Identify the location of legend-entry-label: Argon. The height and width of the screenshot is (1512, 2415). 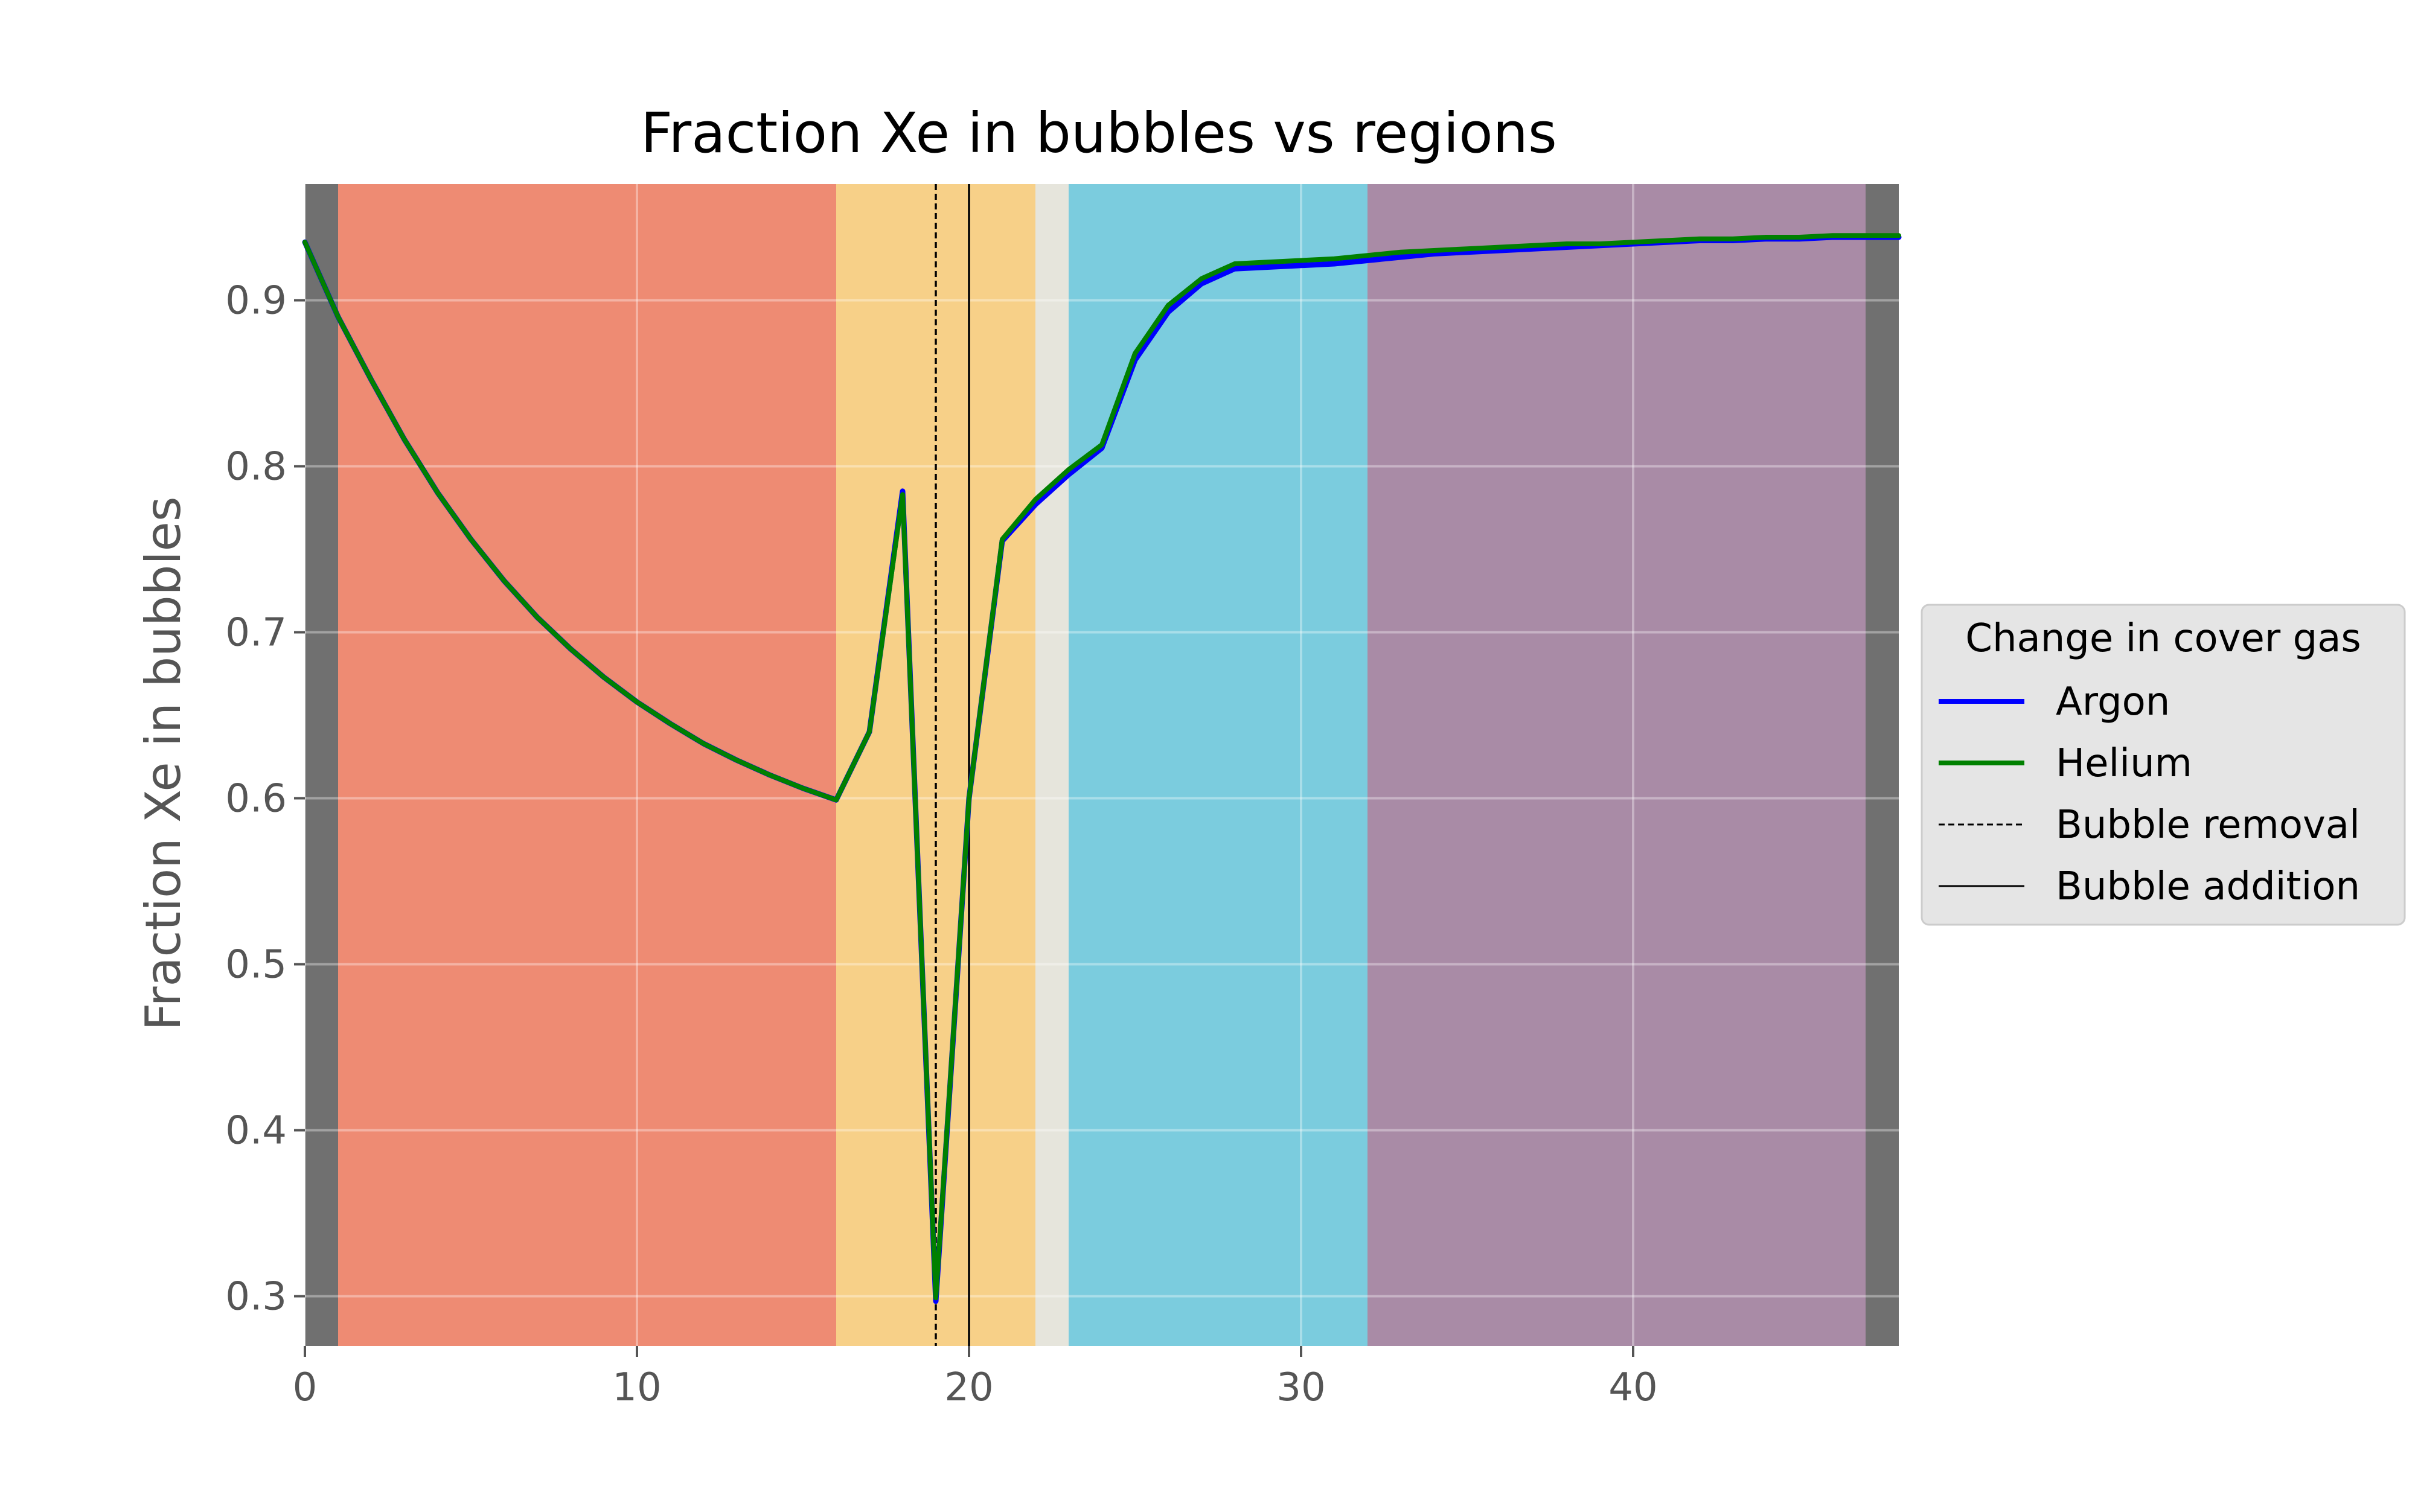
(2113, 702).